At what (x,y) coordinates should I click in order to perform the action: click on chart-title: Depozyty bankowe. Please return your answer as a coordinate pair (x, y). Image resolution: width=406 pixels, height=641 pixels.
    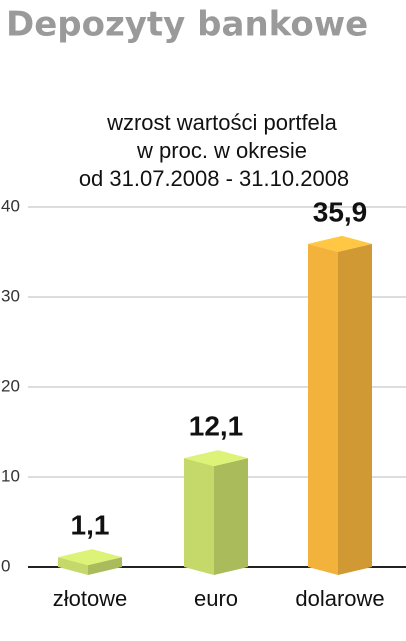
    Looking at the image, I should click on (187, 25).